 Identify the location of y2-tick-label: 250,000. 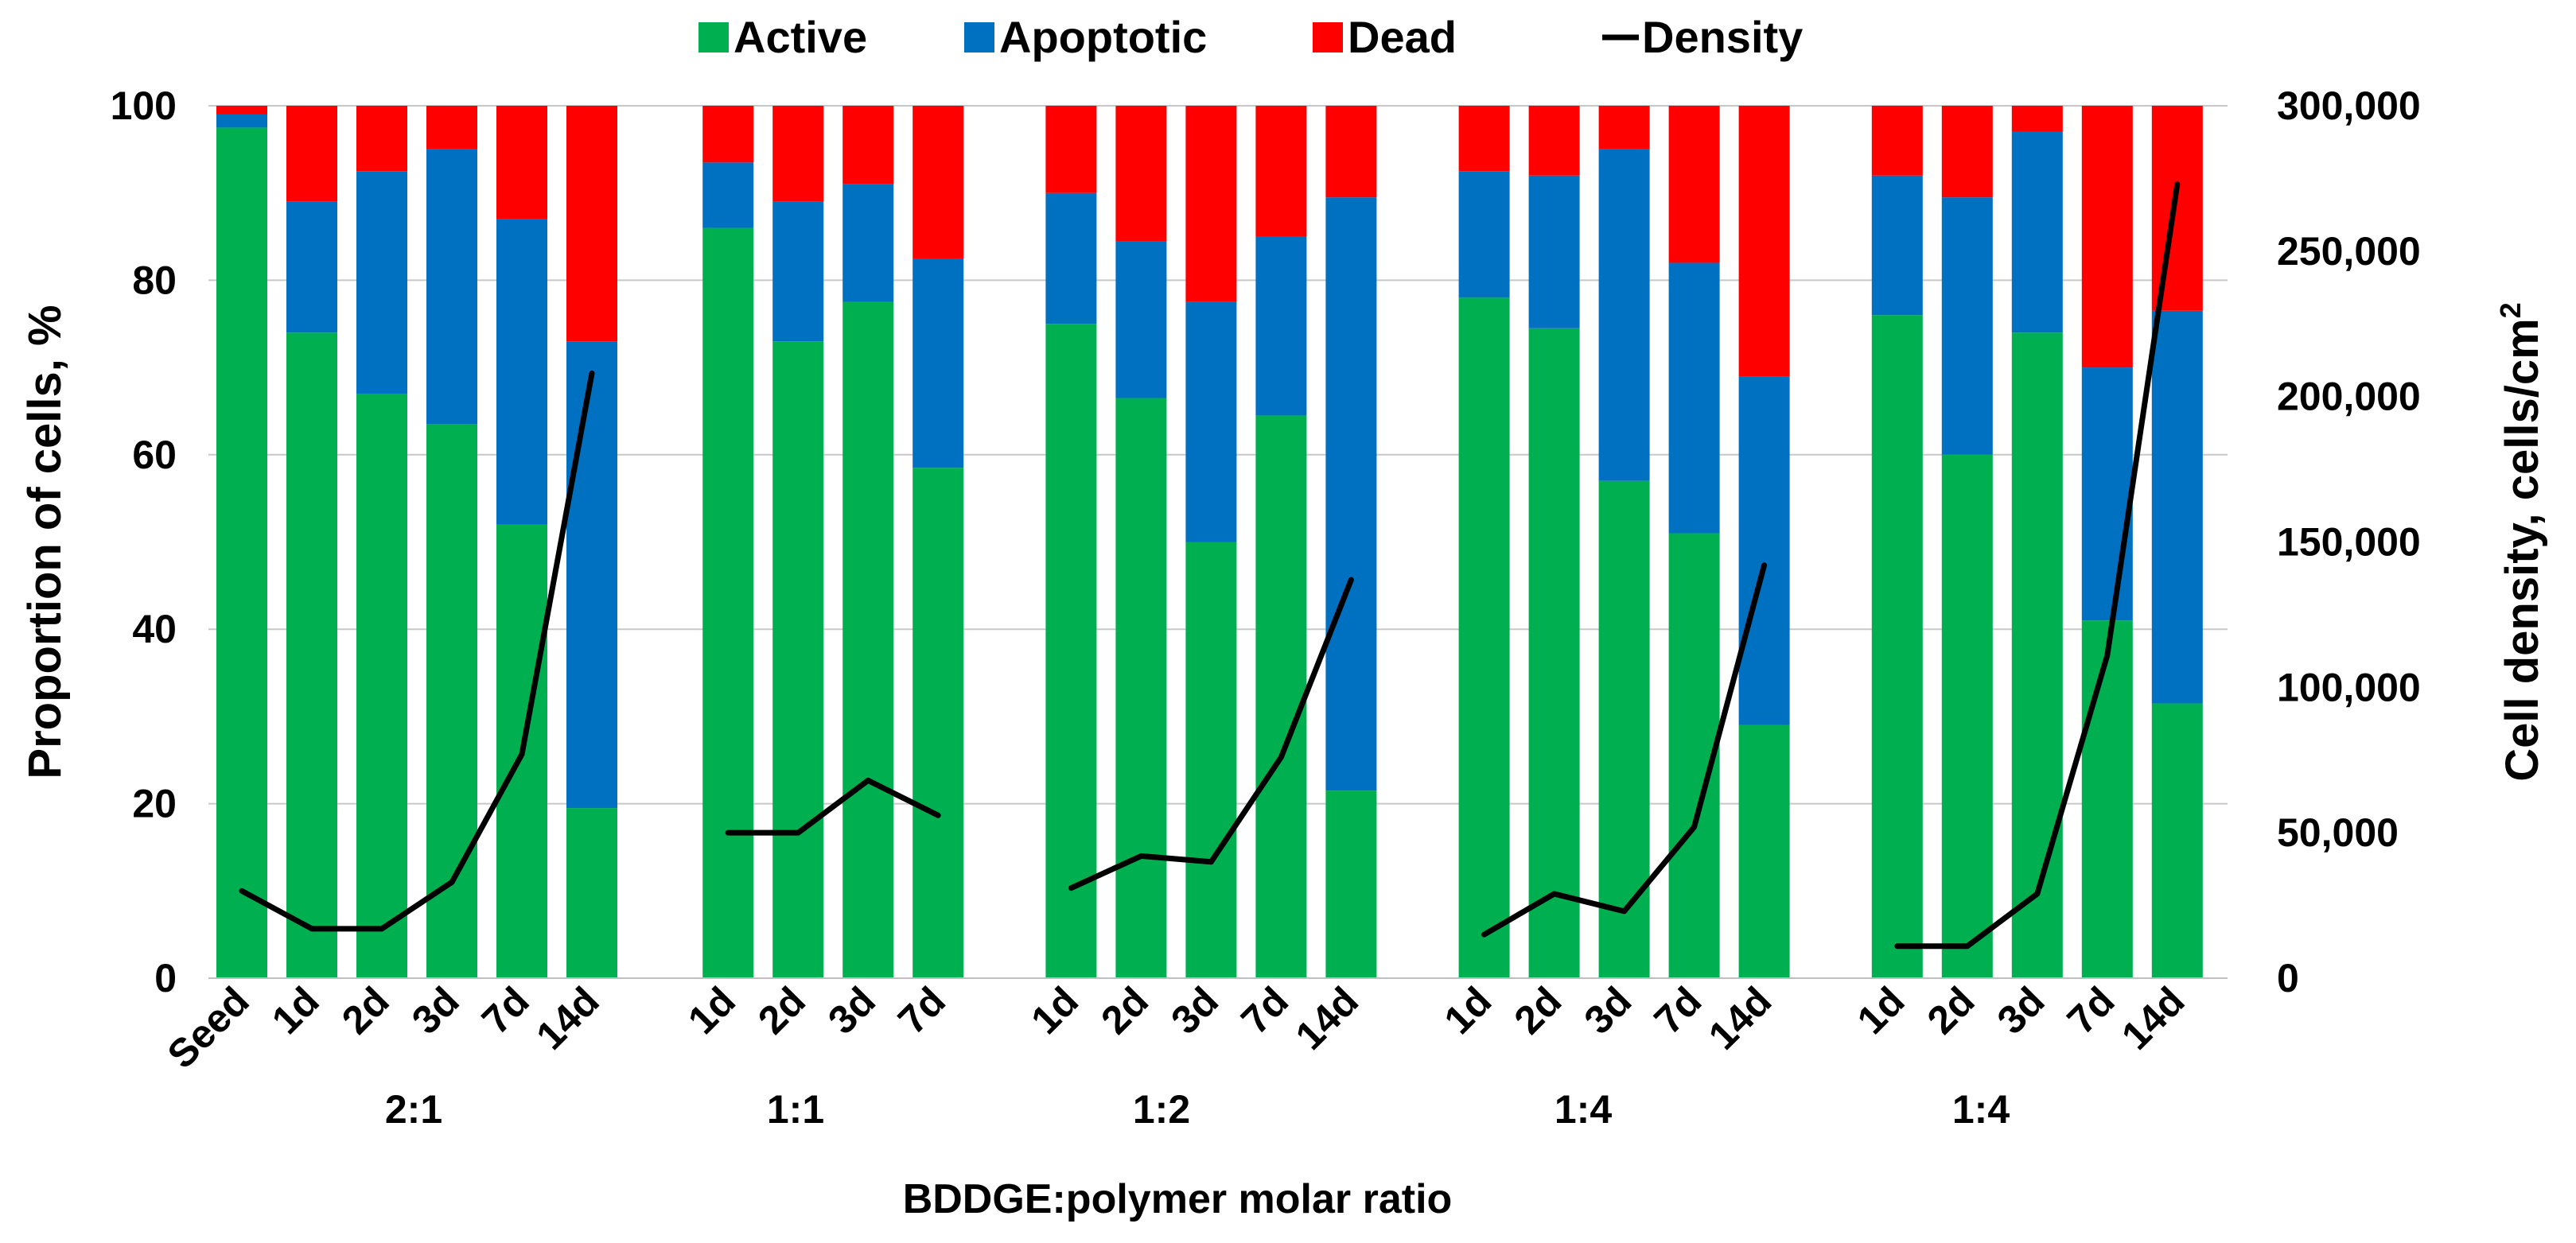
(2349, 251).